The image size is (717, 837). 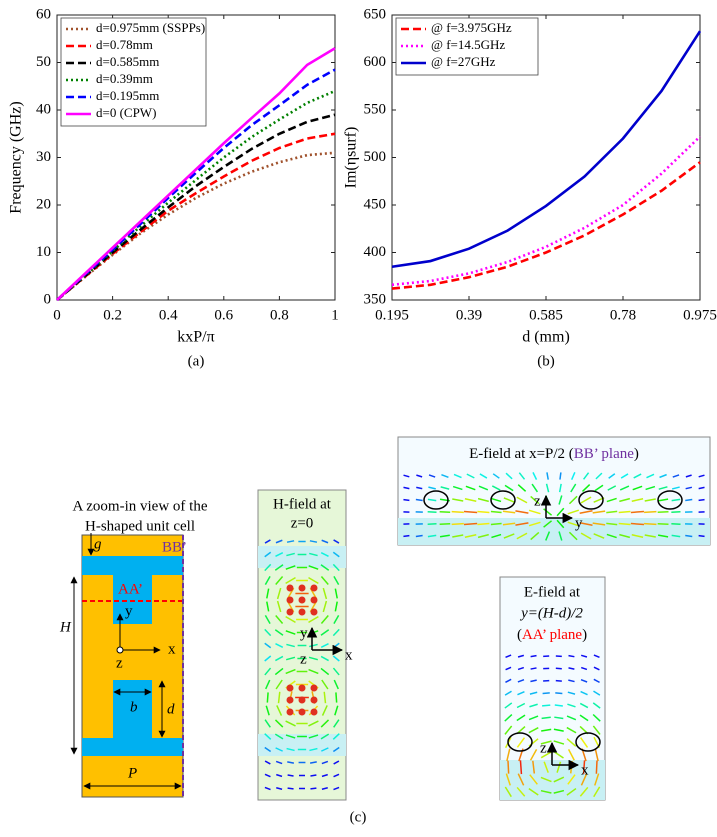 What do you see at coordinates (150, 27) in the screenshot?
I see `legend-label: d=0.975mm (SSPPs)` at bounding box center [150, 27].